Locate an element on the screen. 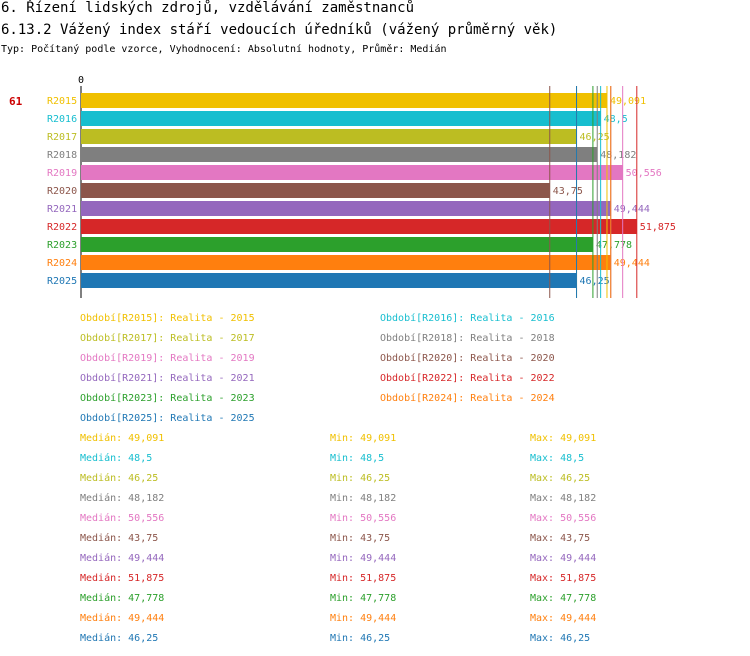 The width and height of the screenshot is (750, 656). legend-entry: Období[R2020]: Realita - 2020 is located at coordinates (467, 358).